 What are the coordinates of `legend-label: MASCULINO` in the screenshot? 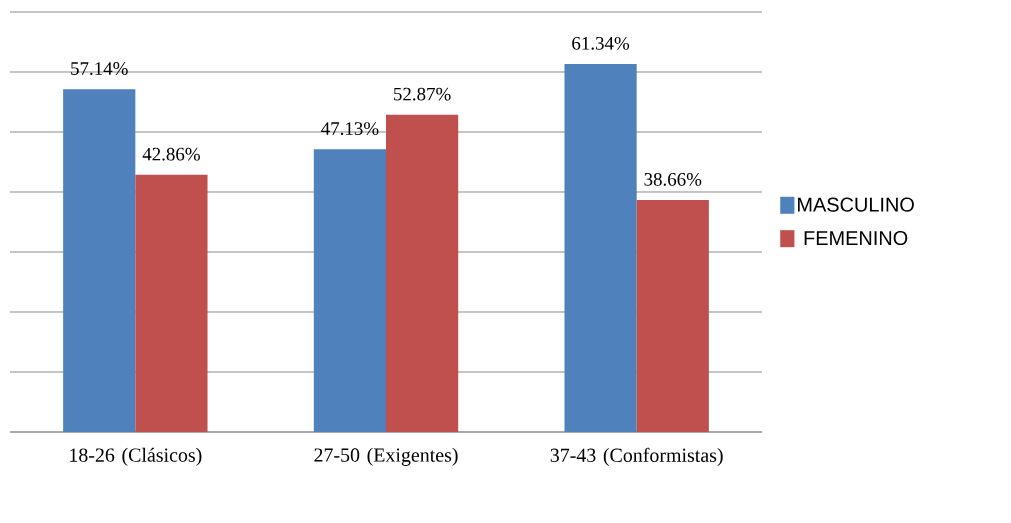 It's located at (856, 204).